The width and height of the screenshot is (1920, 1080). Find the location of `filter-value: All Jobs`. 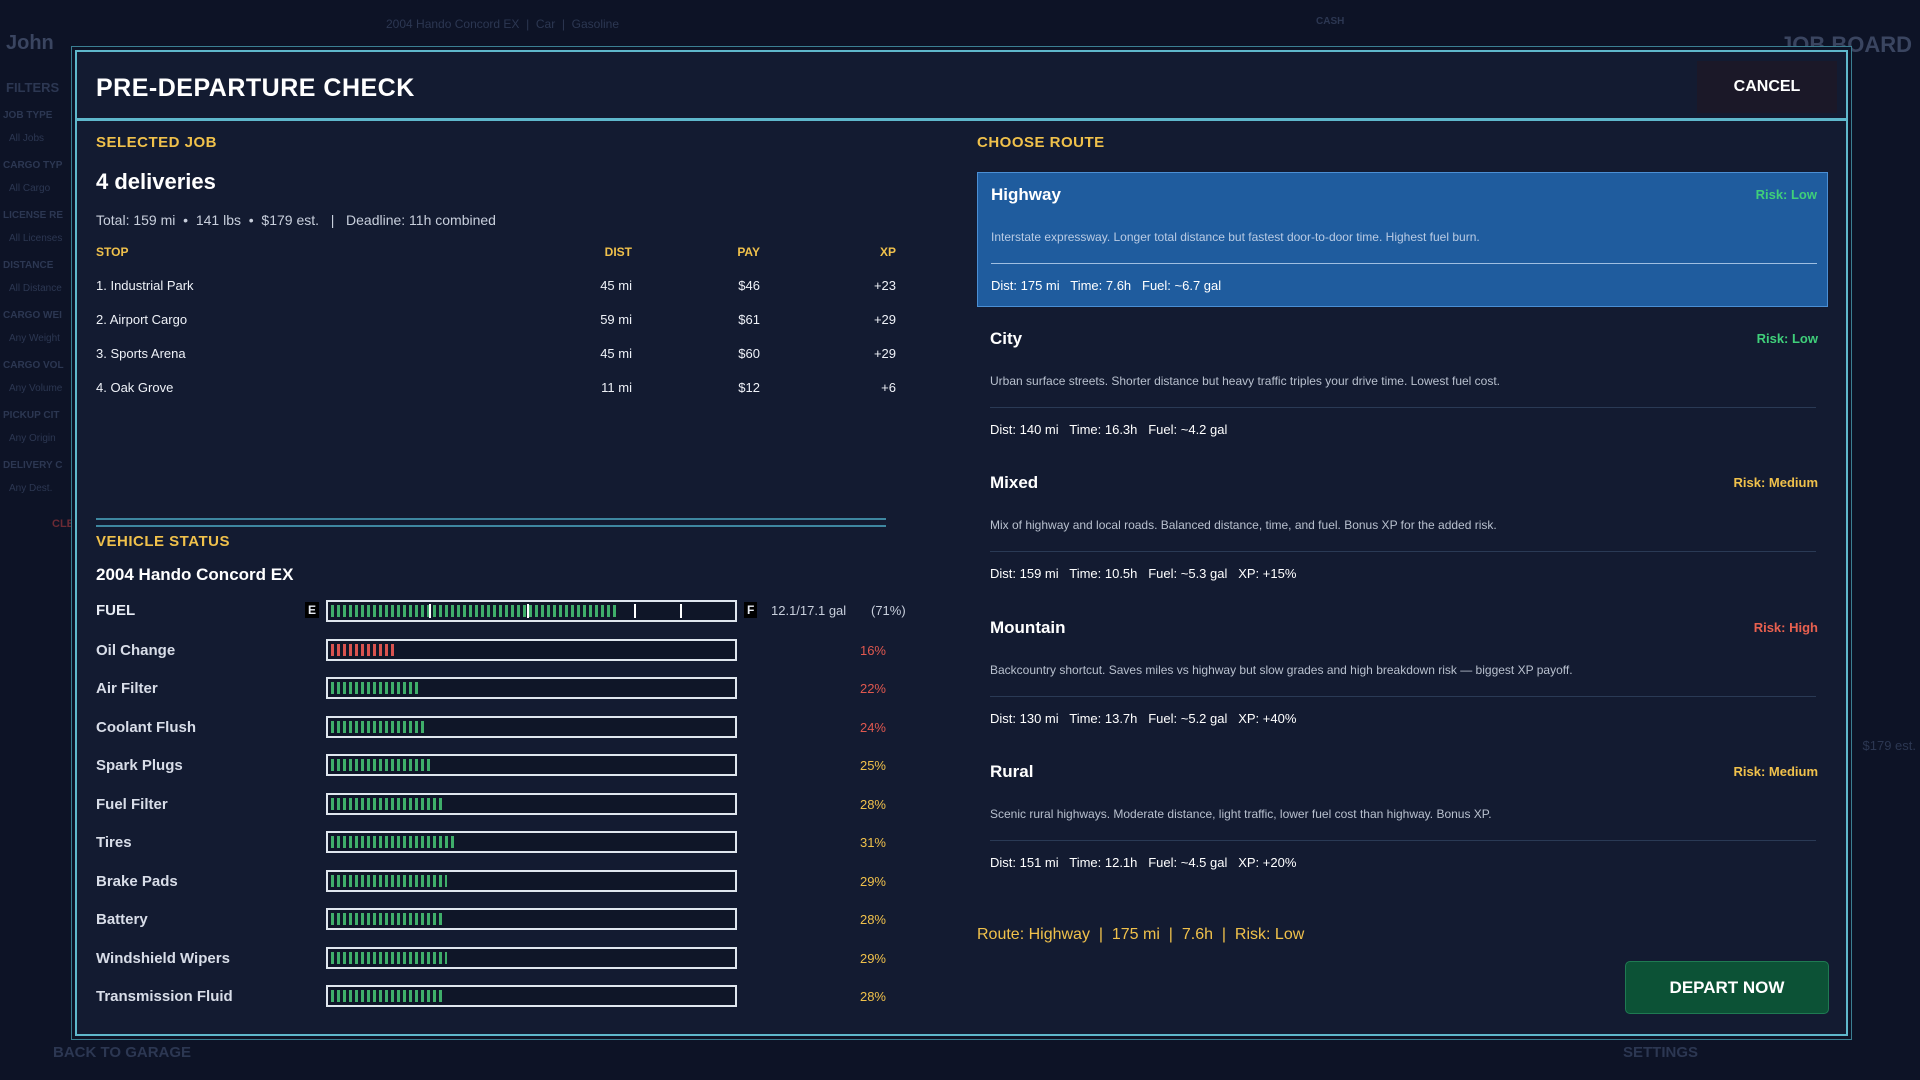

filter-value: All Jobs is located at coordinates (27, 138).